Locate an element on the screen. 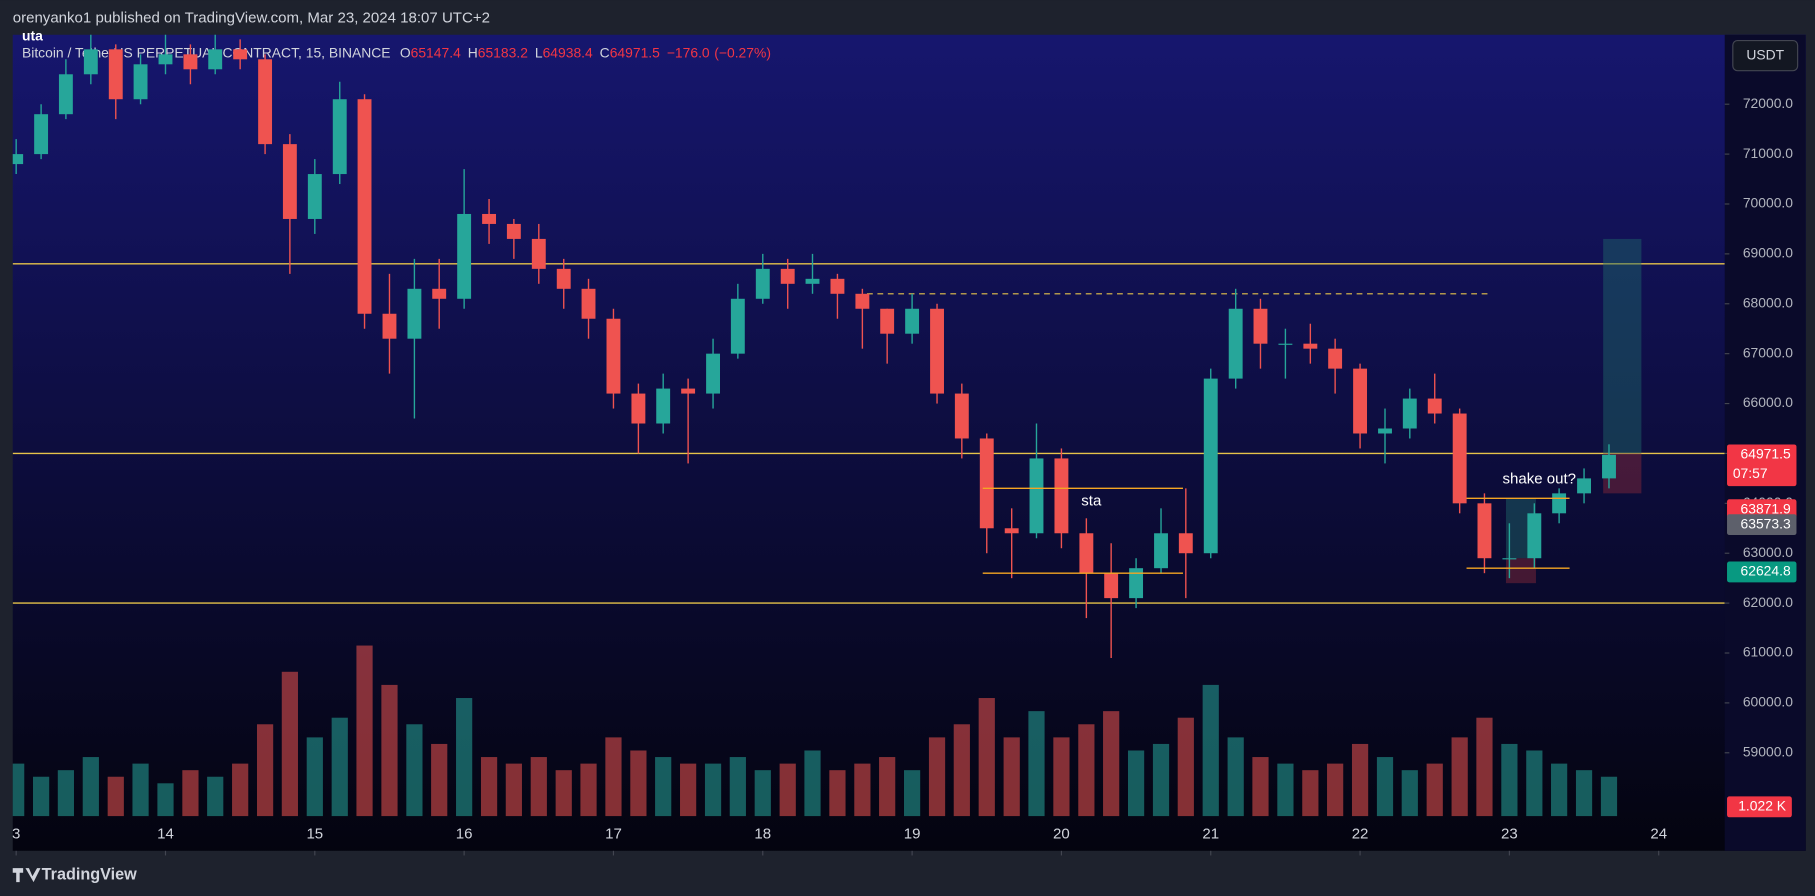 The height and width of the screenshot is (896, 1815). legend-key: O is located at coordinates (405, 52).